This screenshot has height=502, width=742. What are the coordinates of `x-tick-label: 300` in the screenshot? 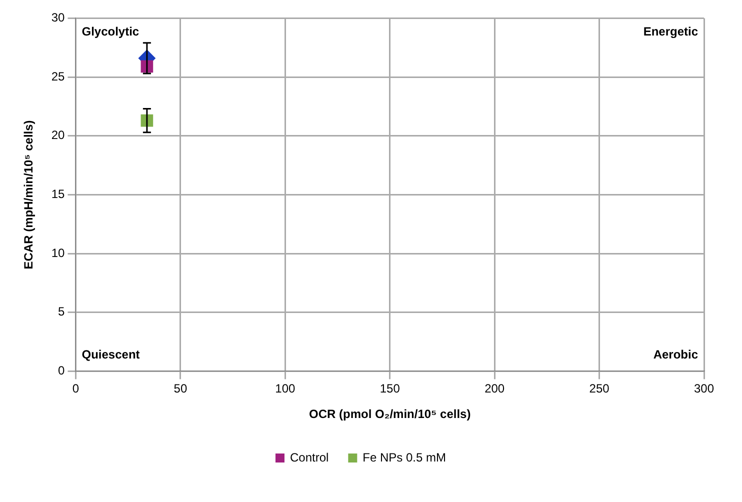 It's located at (704, 389).